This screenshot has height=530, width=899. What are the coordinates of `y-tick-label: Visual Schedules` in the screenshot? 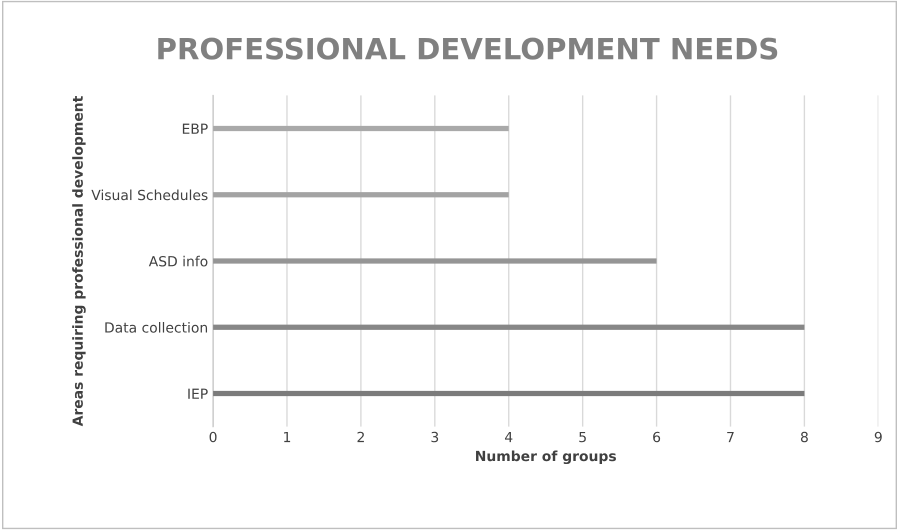 It's located at (149, 195).